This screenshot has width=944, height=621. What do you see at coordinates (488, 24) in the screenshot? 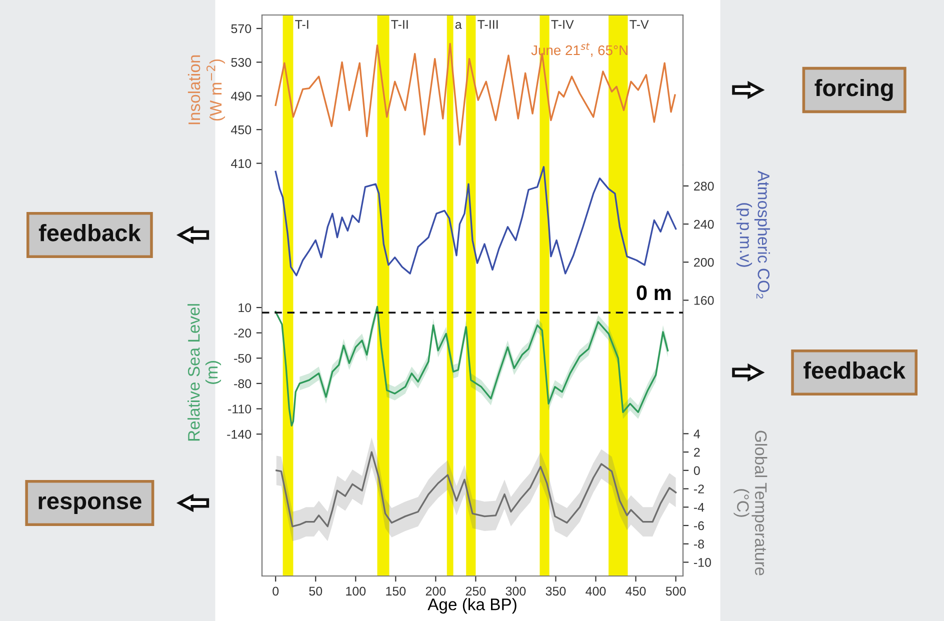
I see `band-label: T-III` at bounding box center [488, 24].